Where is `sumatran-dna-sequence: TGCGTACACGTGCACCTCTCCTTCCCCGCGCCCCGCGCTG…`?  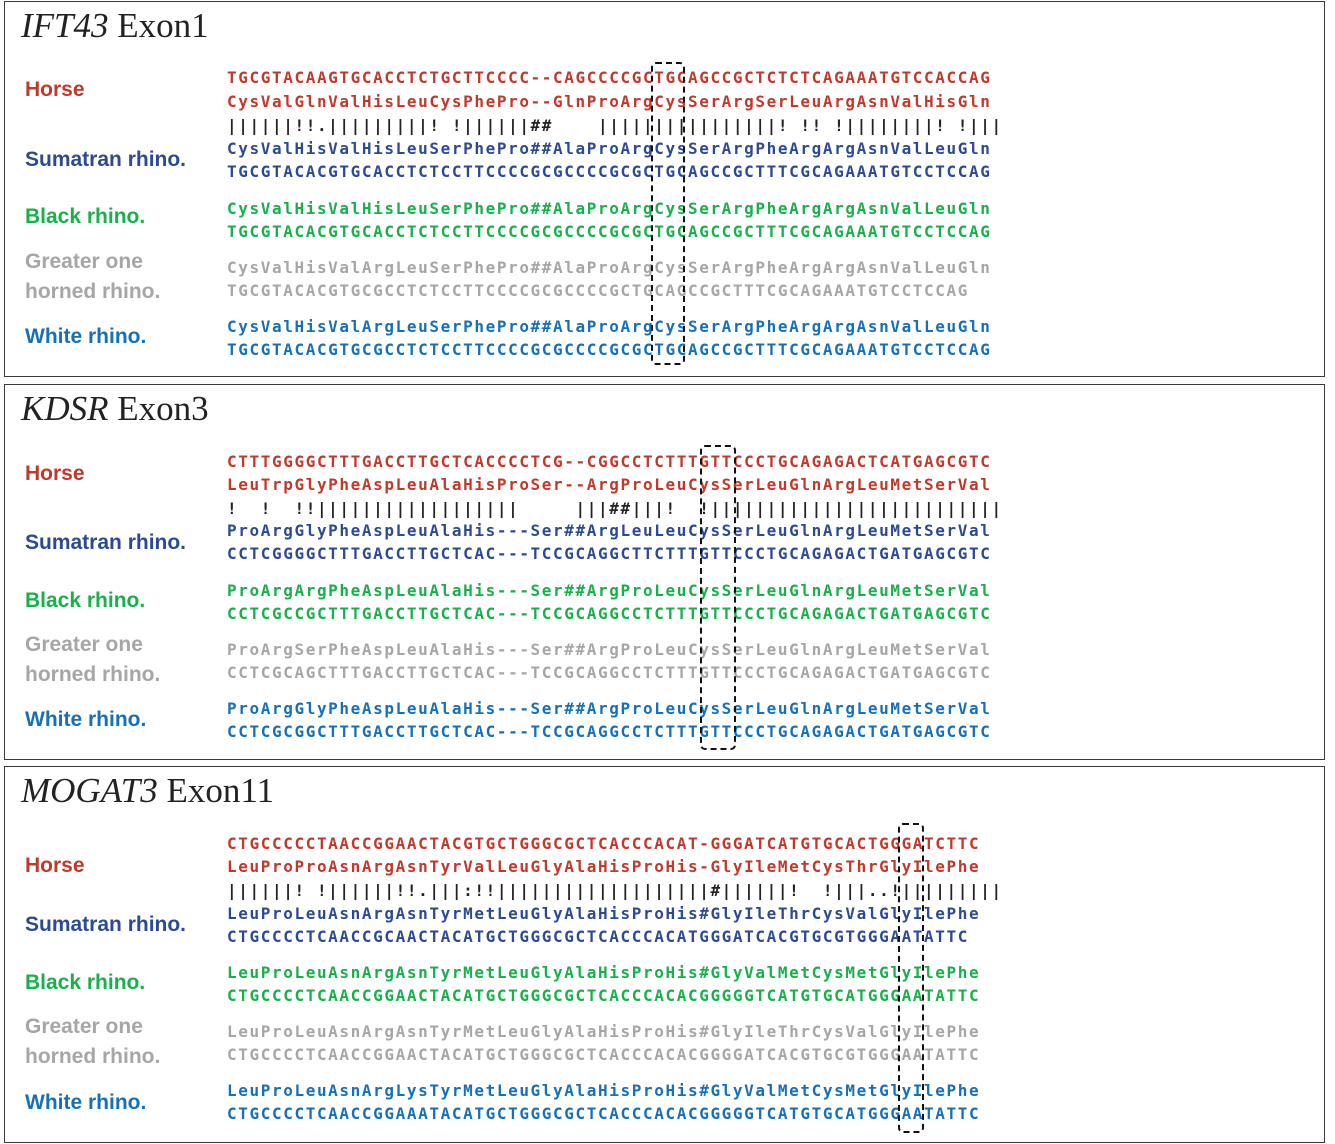 sumatran-dna-sequence: TGCGTACACGTGCACCTCTCCTTCCCCGCGCCCCGCGCTG… is located at coordinates (609, 171).